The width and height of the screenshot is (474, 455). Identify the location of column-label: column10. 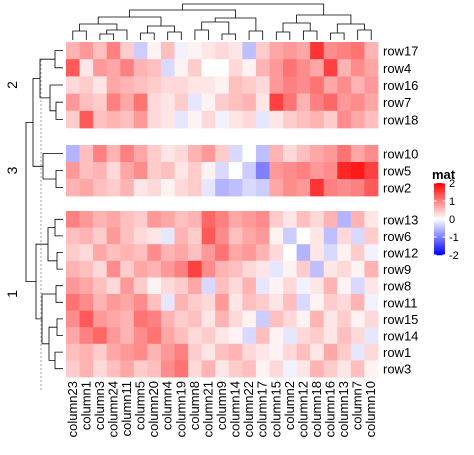
(370, 409).